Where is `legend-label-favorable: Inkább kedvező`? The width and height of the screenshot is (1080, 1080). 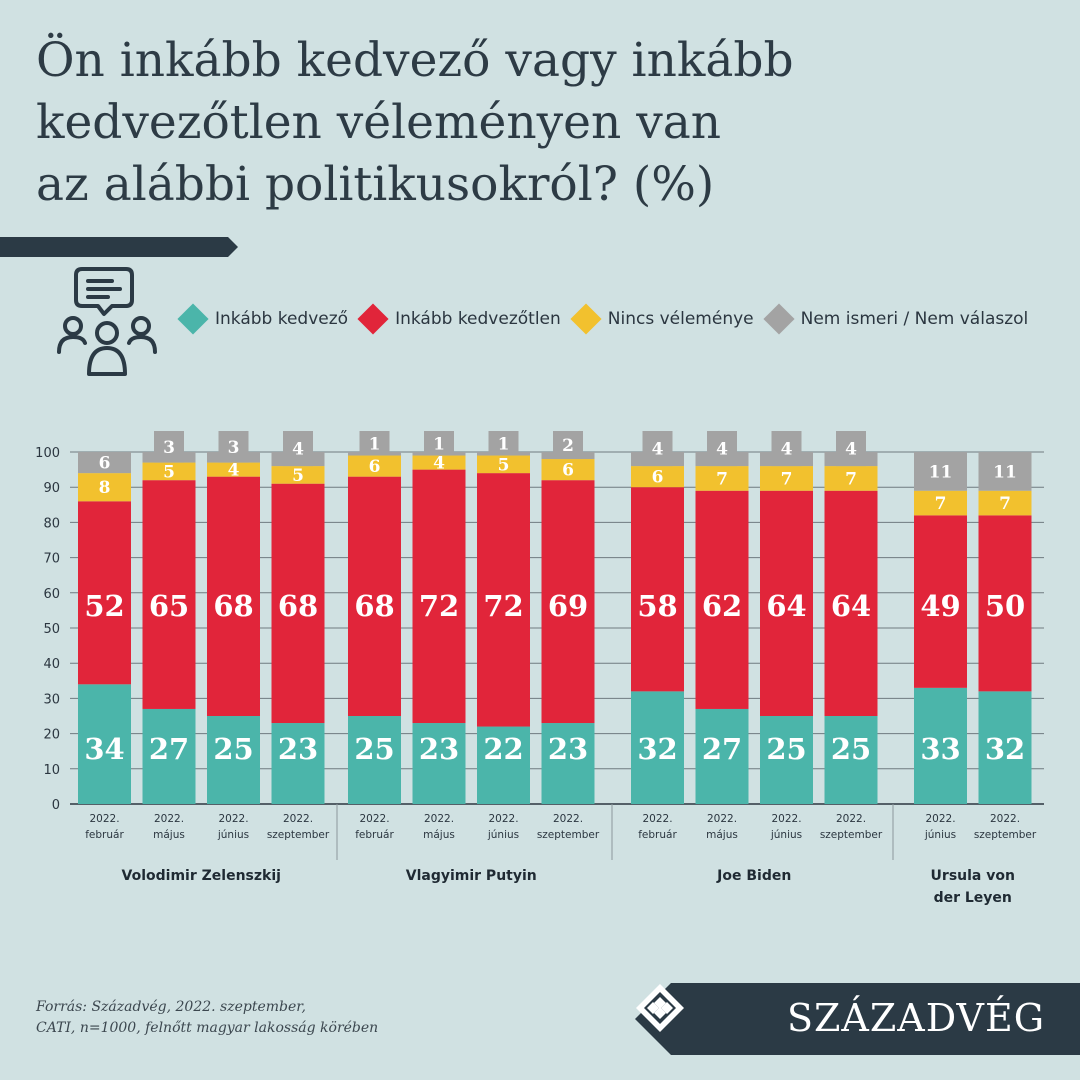
legend-label-favorable: Inkább kedvező is located at coordinates (282, 319).